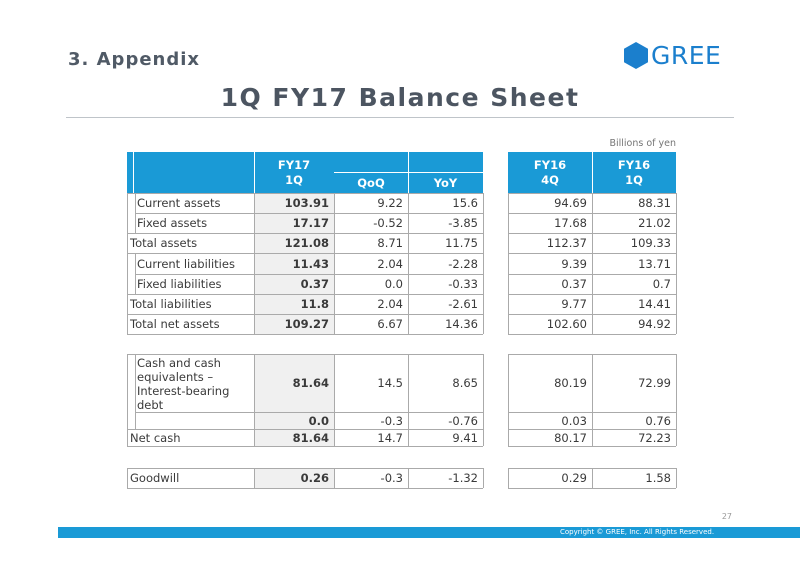 The height and width of the screenshot is (565, 800). What do you see at coordinates (654, 437) in the screenshot?
I see `value-fy16-1q: 72.23` at bounding box center [654, 437].